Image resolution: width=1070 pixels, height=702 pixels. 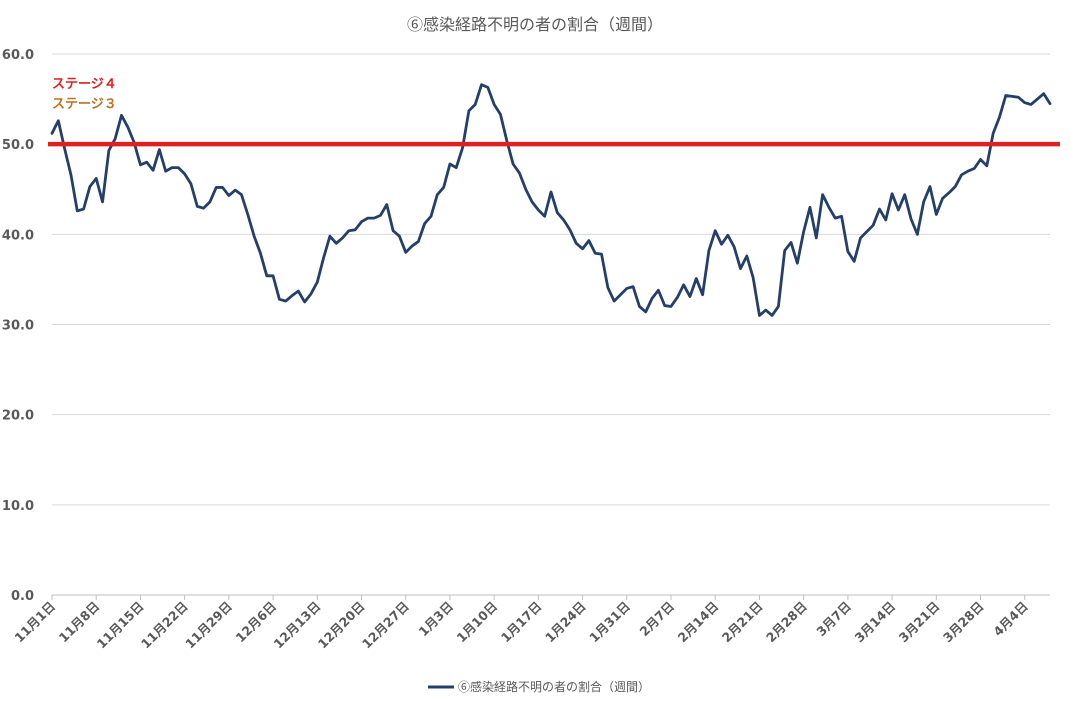 What do you see at coordinates (963, 622) in the screenshot?
I see `x-tick-label: 3月28日` at bounding box center [963, 622].